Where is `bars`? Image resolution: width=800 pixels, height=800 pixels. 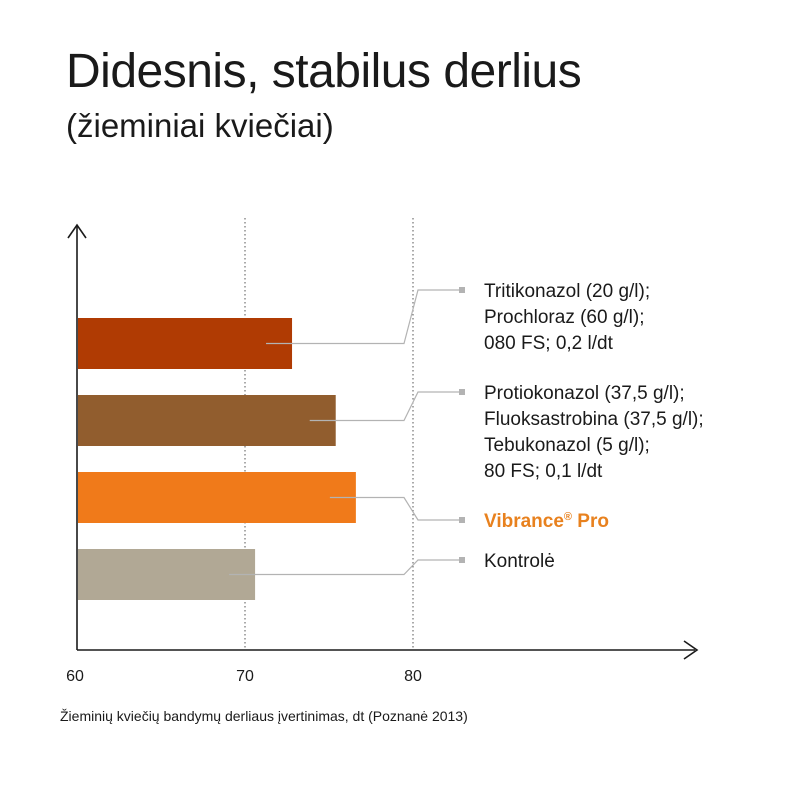 bars is located at coordinates (217, 459).